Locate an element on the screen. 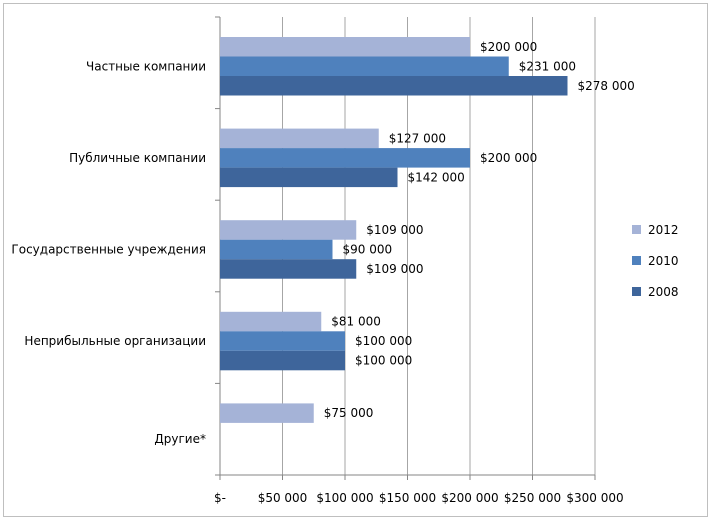 Image resolution: width=711 pixels, height=520 pixels. x-tick-label: $50 000 is located at coordinates (283, 498).